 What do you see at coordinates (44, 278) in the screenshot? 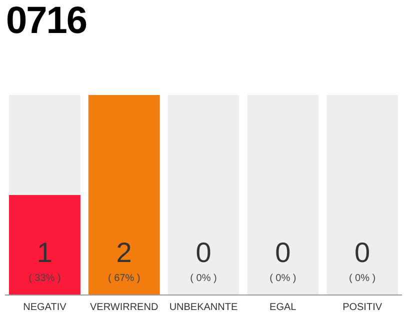
I see `annotation: ( 33% )` at bounding box center [44, 278].